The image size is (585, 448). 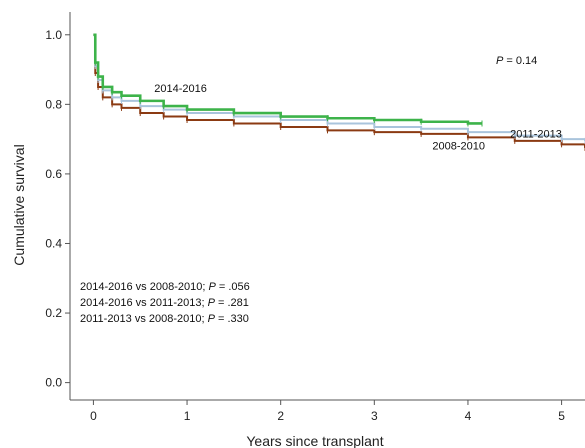 I want to click on comparison-1: 2014-2016 vs 2008-2010; P = .056, so click(x=165, y=287).